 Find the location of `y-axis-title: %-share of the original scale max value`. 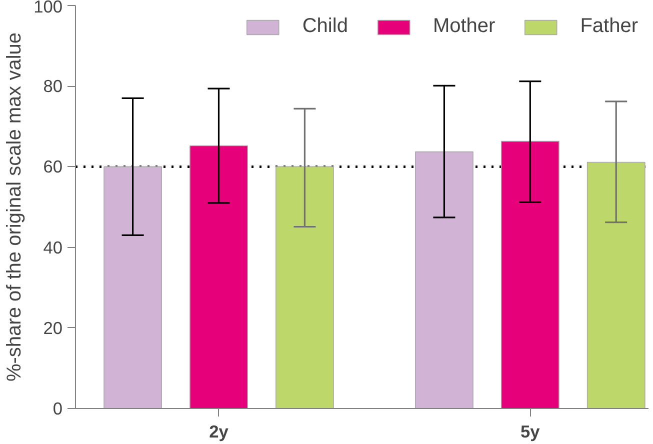

y-axis-title: %-share of the original scale max value is located at coordinates (15, 207).